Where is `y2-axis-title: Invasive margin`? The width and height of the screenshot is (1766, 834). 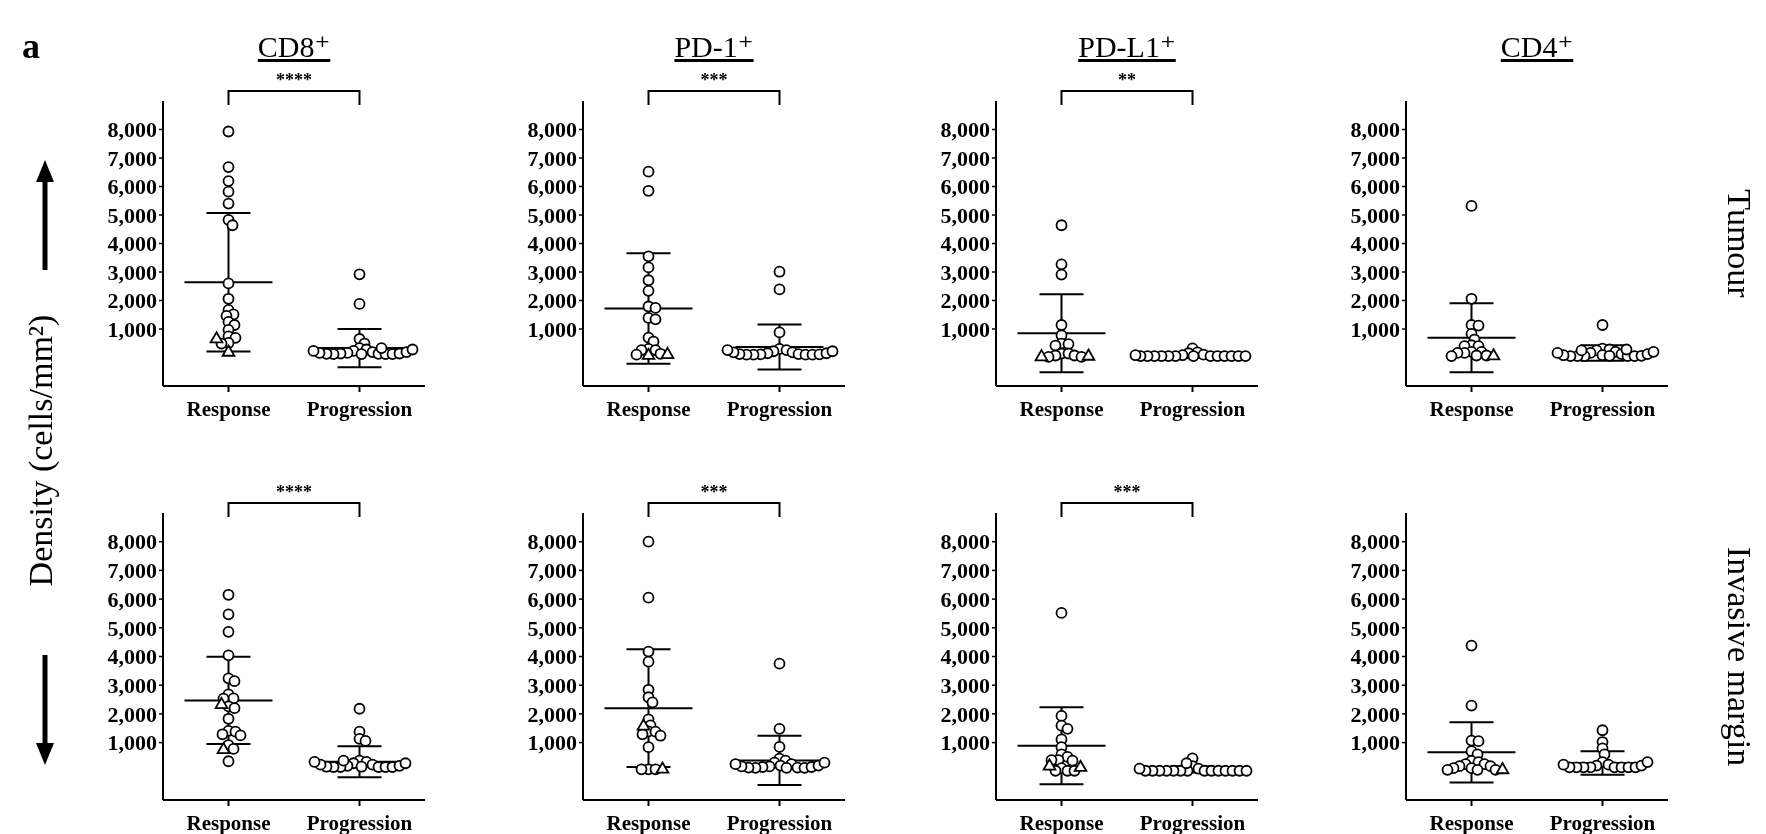 y2-axis-title: Invasive margin is located at coordinates (1739, 656).